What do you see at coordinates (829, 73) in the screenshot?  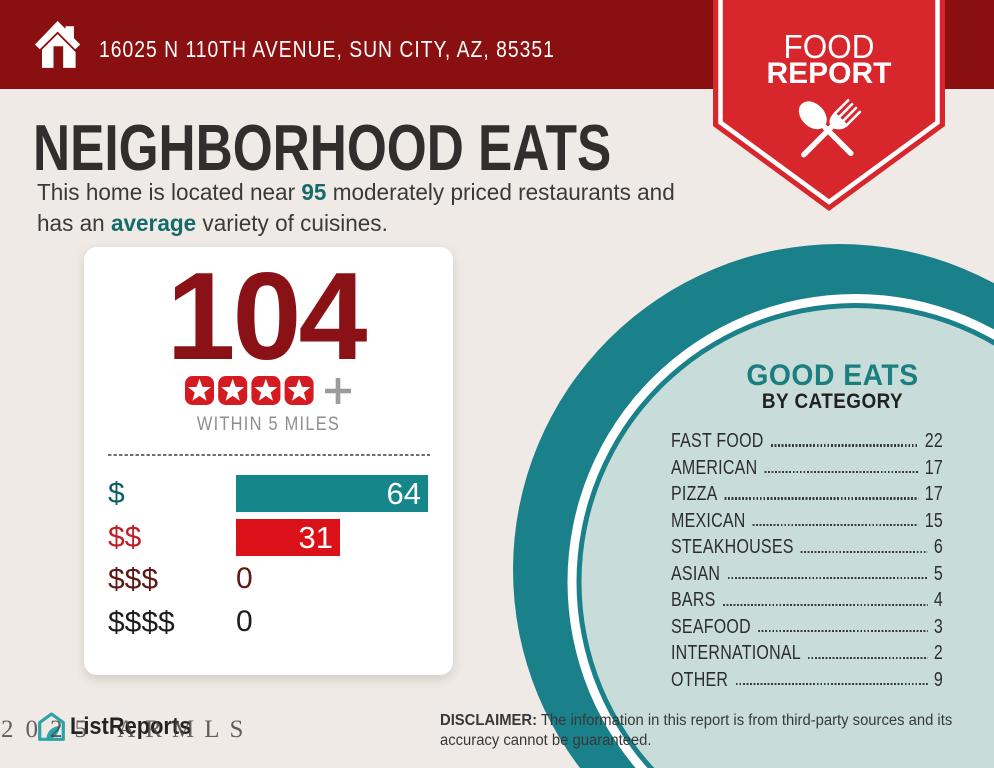 I see `svg-text: REPORT` at bounding box center [829, 73].